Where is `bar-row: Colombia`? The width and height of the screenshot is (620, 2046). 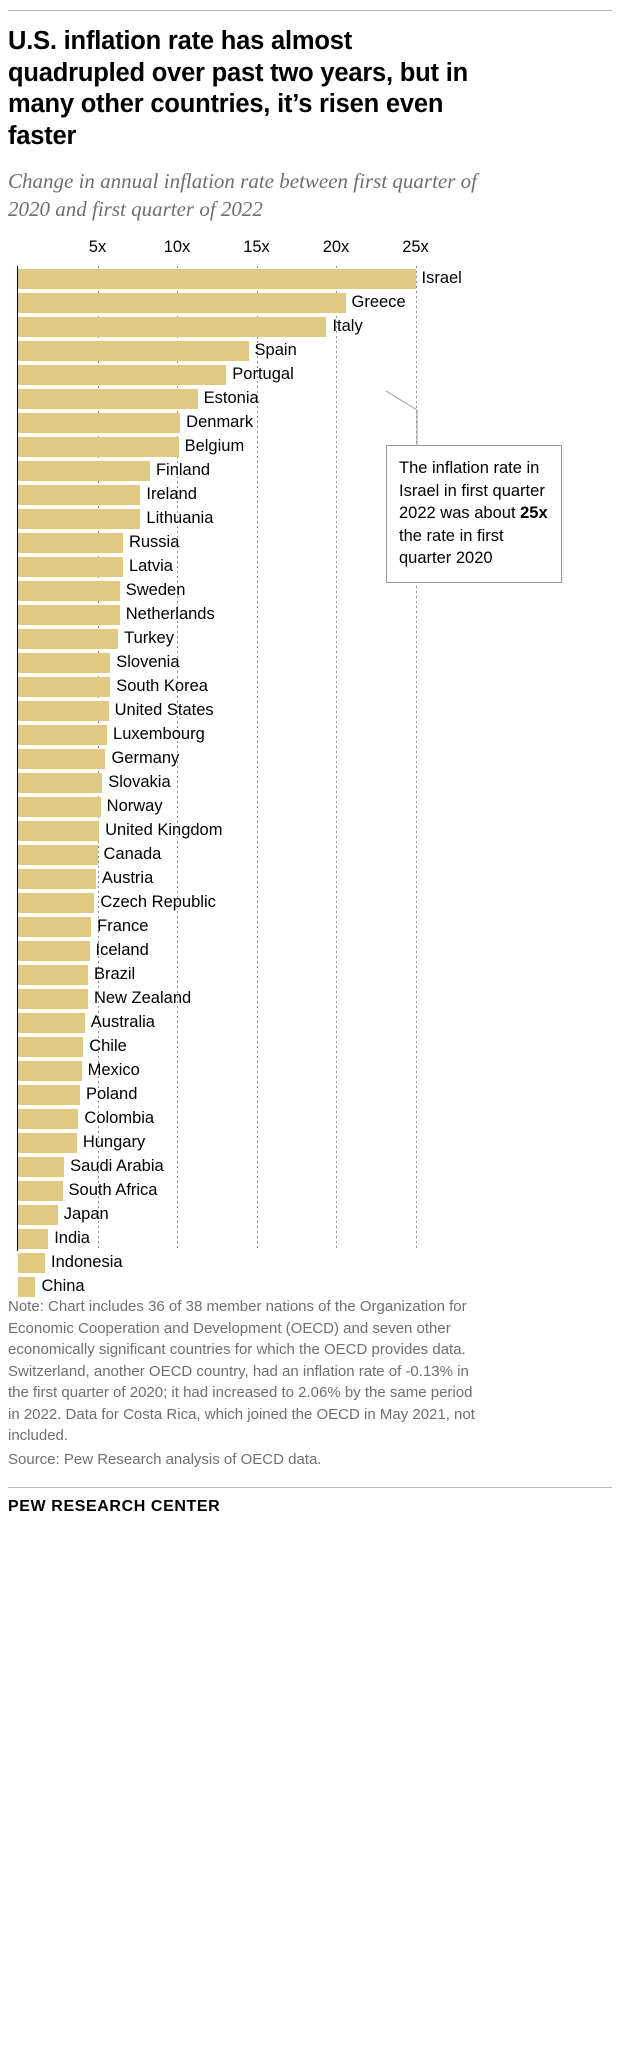
bar-row: Colombia is located at coordinates (310, 1121).